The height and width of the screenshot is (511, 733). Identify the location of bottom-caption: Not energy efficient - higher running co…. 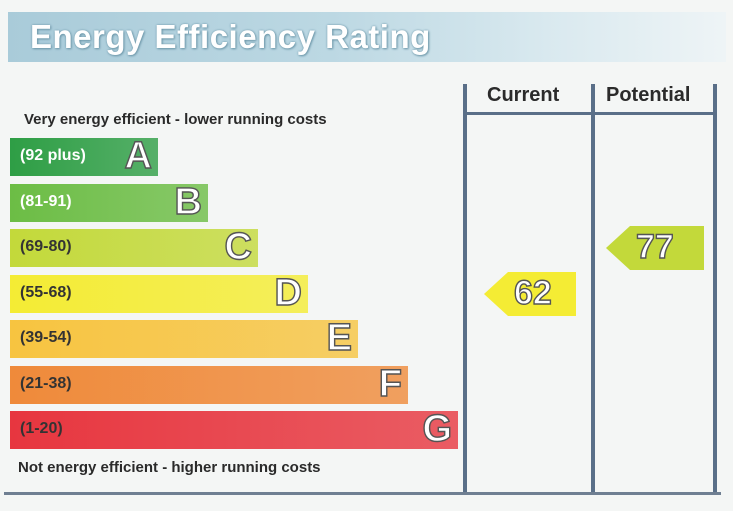
(169, 467).